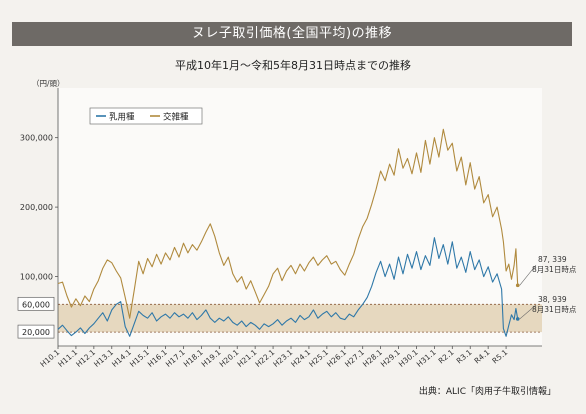 The width and height of the screenshot is (586, 414). Describe the element at coordinates (139, 357) in the screenshot. I see `x-tick-label: H15.1` at that location.